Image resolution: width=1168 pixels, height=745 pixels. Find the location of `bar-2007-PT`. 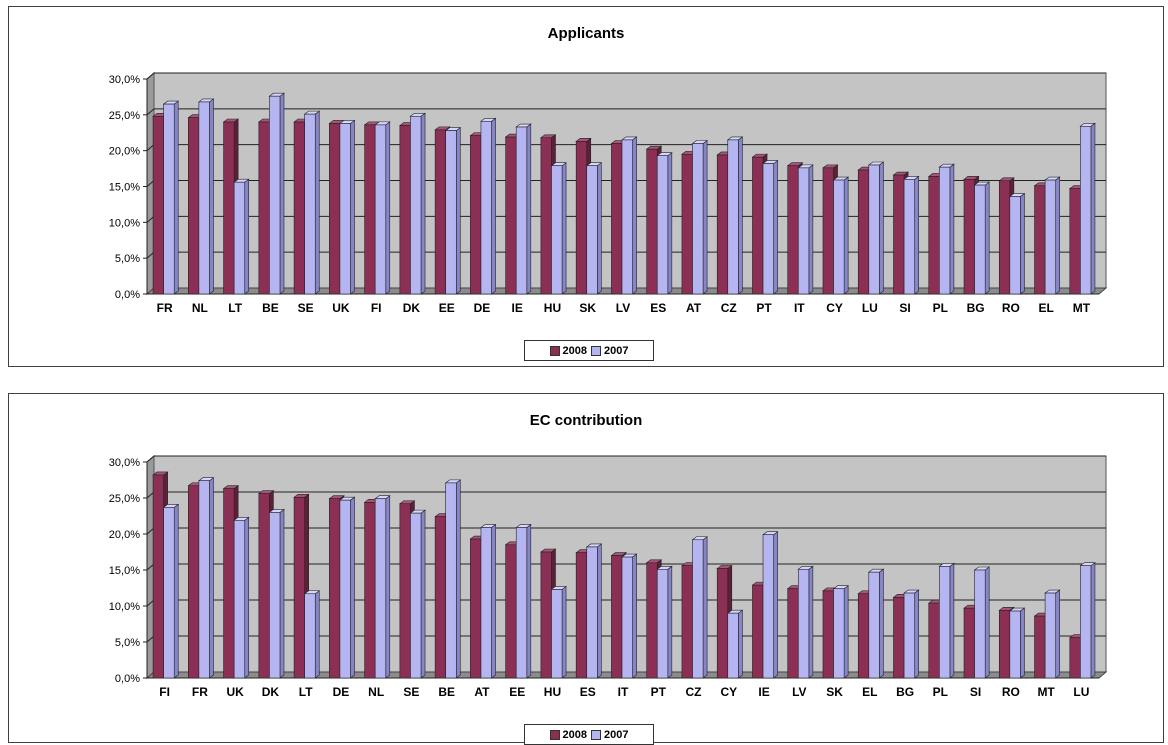

bar-2007-PT is located at coordinates (664, 622).